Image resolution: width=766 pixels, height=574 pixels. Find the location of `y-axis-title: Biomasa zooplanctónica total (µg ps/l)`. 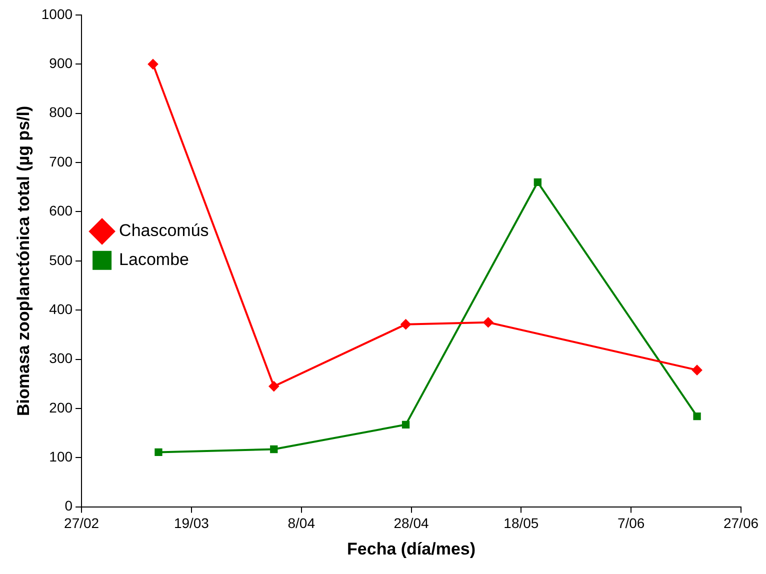

y-axis-title: Biomasa zooplanctónica total (µg ps/l) is located at coordinates (23, 261).